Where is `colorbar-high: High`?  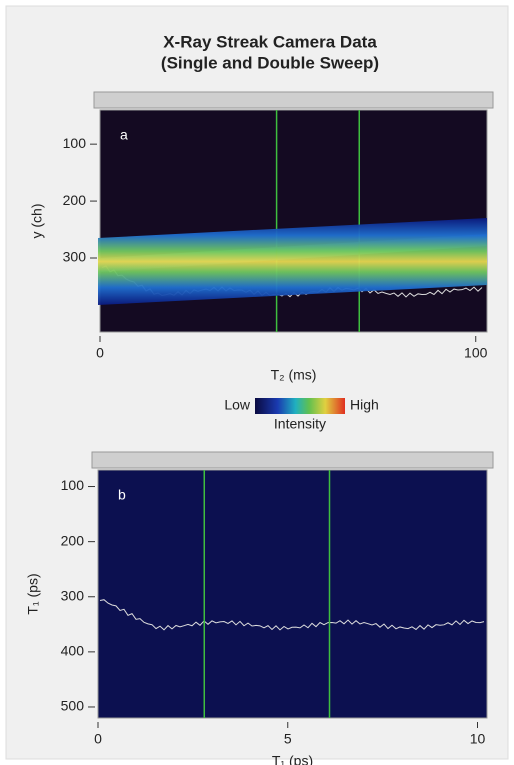 colorbar-high: High is located at coordinates (364, 405).